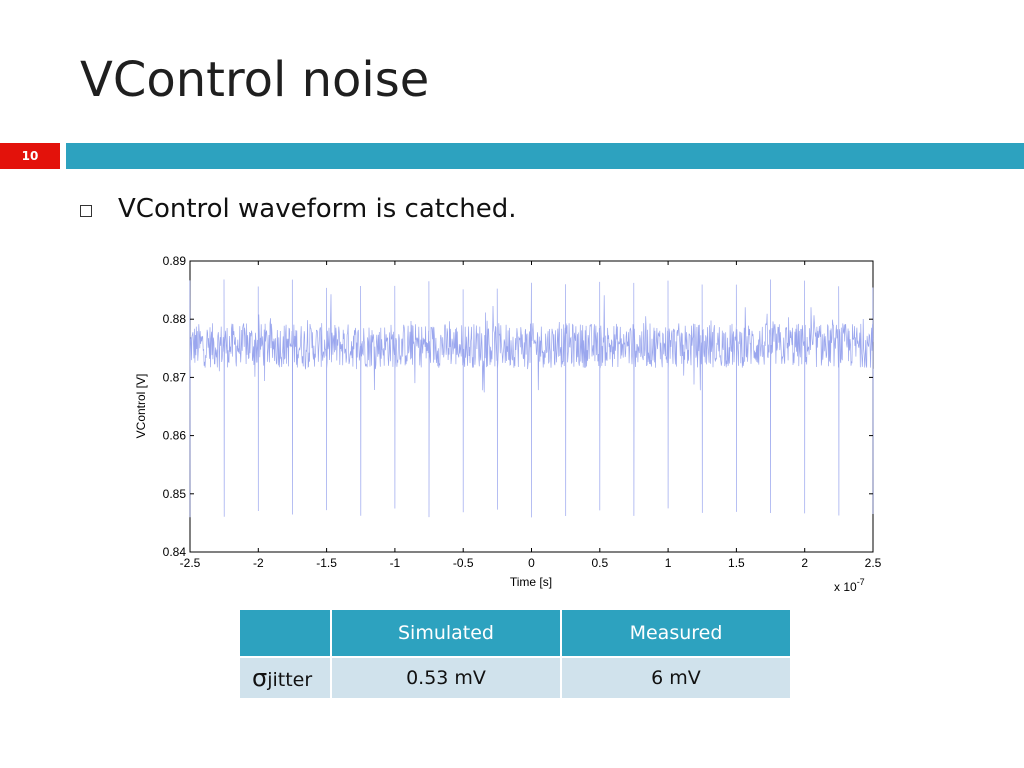 The image size is (1024, 768). What do you see at coordinates (446, 633) in the screenshot?
I see `header-cell-simulated: Simulated` at bounding box center [446, 633].